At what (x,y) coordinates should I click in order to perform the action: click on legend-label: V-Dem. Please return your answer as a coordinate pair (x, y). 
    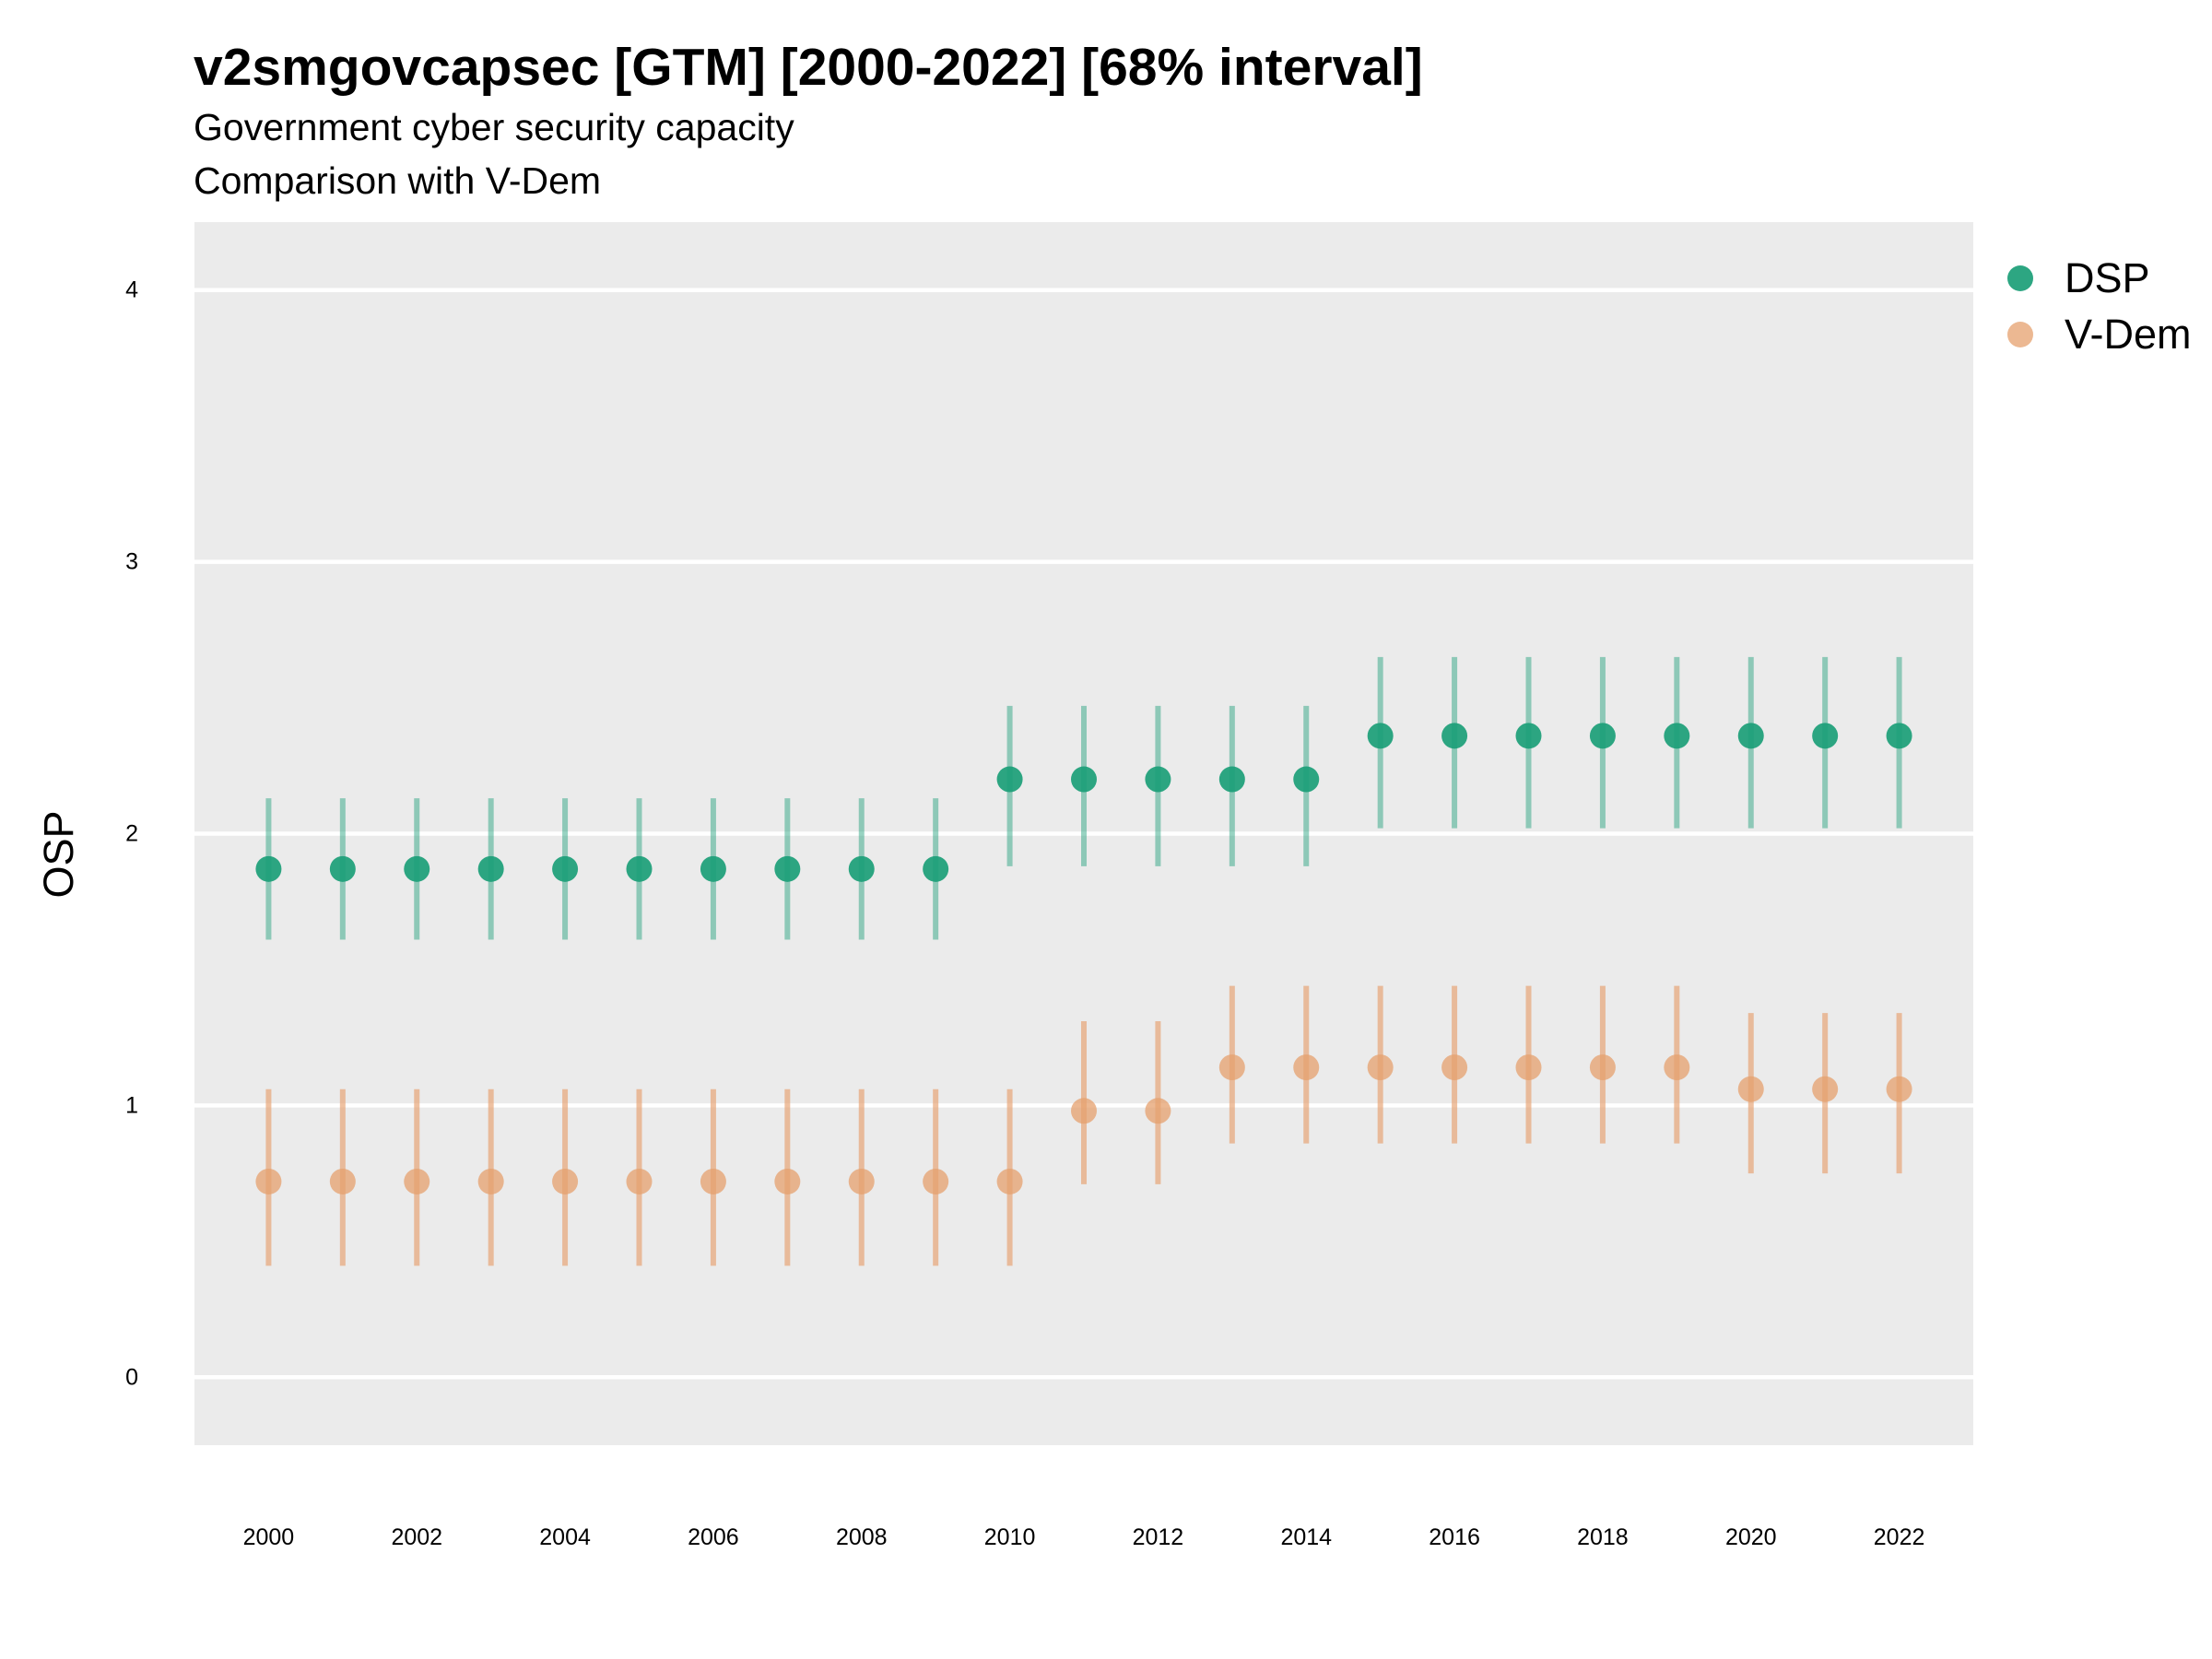
    Looking at the image, I should click on (2128, 334).